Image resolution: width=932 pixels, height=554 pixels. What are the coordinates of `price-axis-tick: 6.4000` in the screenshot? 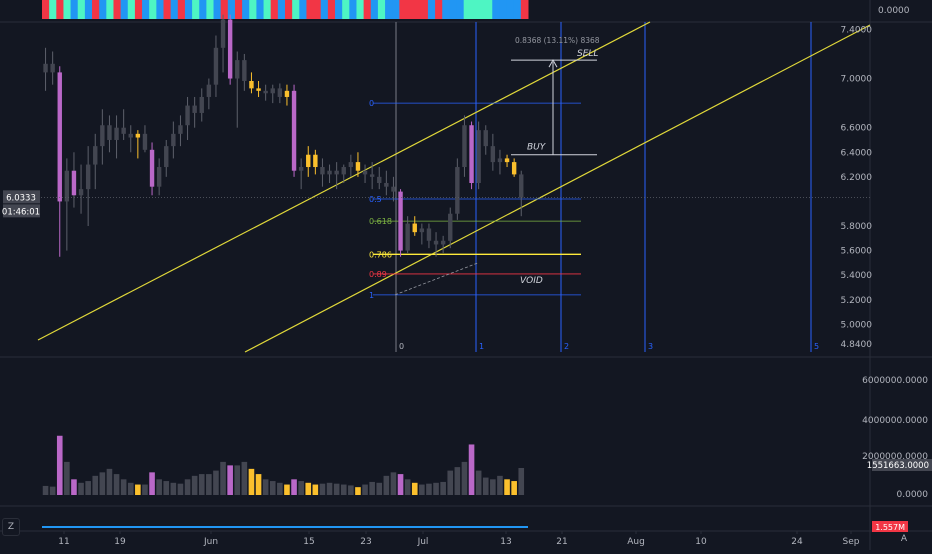 It's located at (857, 153).